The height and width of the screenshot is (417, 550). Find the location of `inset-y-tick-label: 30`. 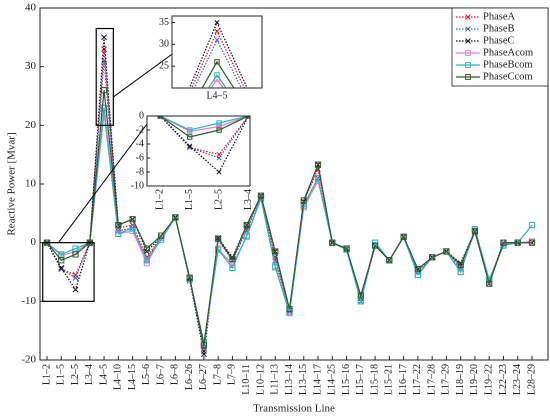

inset-y-tick-label: 30 is located at coordinates (164, 44).